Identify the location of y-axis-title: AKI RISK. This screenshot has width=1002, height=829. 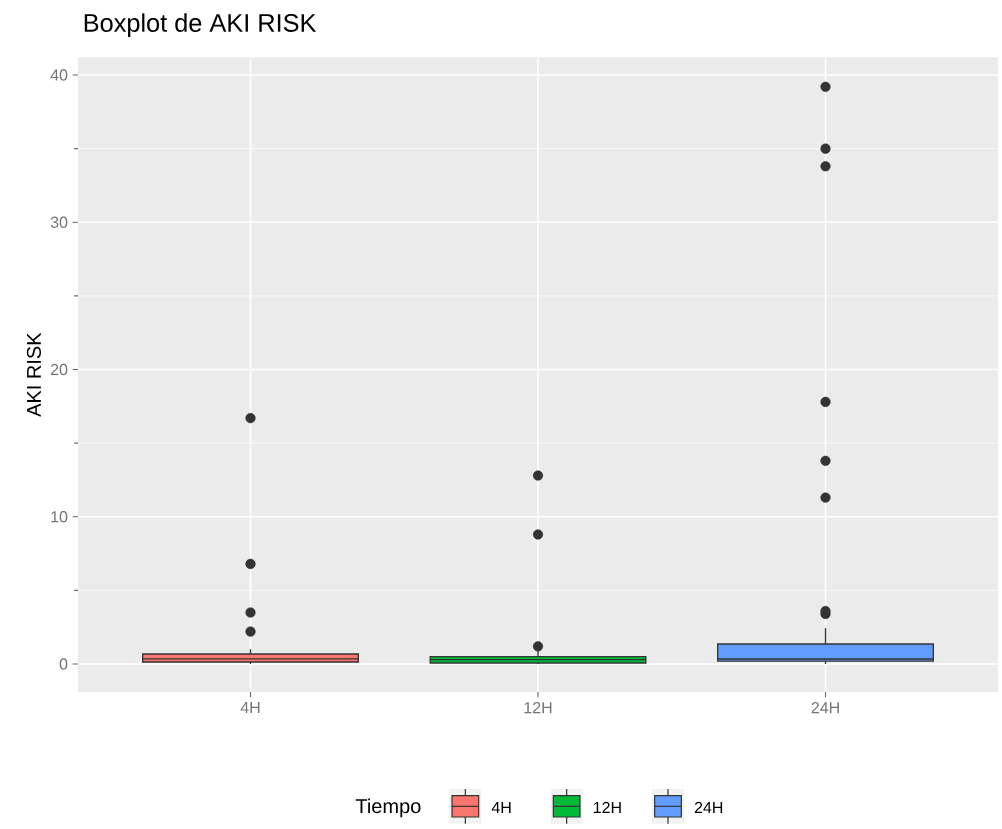
(33, 374).